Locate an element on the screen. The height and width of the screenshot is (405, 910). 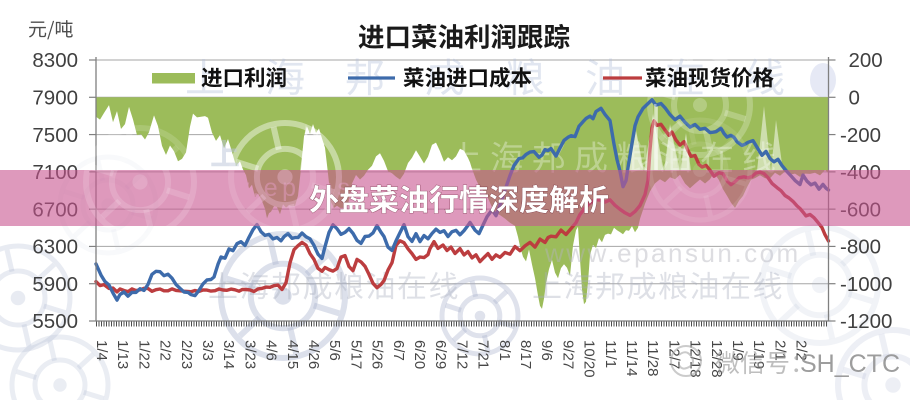
svg-text: 8/17 is located at coordinates (525, 354).